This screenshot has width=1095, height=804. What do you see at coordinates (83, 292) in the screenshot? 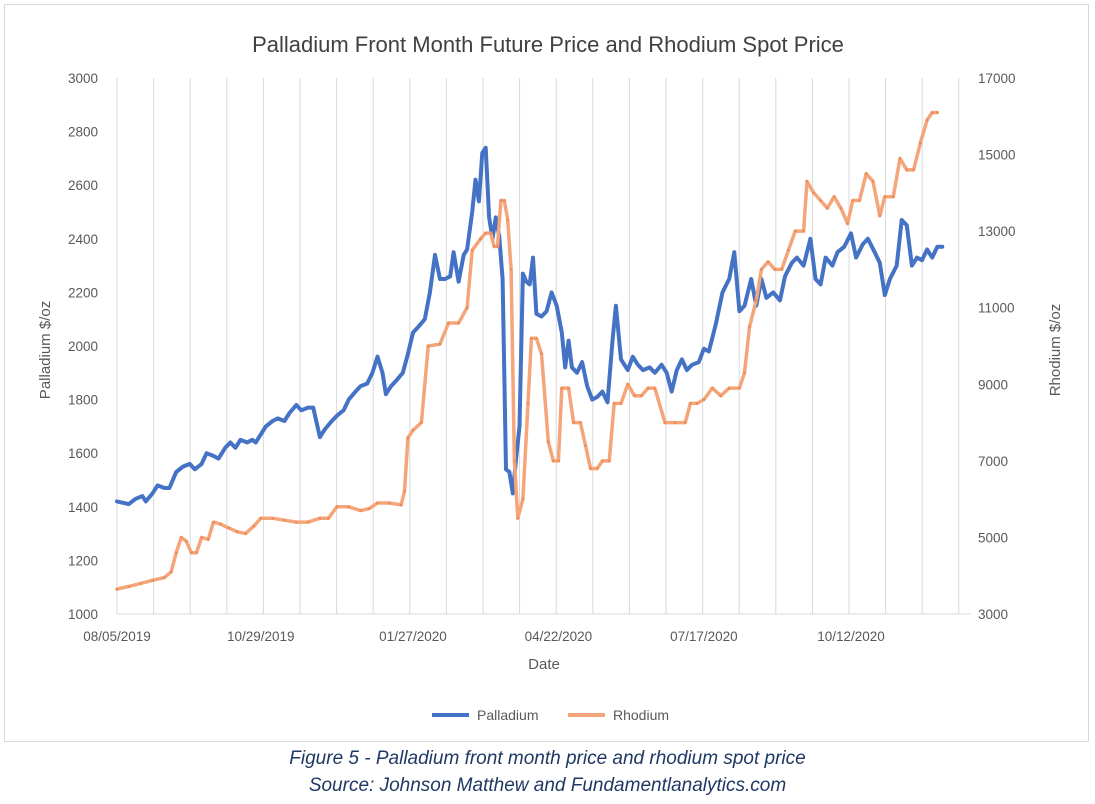
I see `y-tick-label: 2200` at bounding box center [83, 292].